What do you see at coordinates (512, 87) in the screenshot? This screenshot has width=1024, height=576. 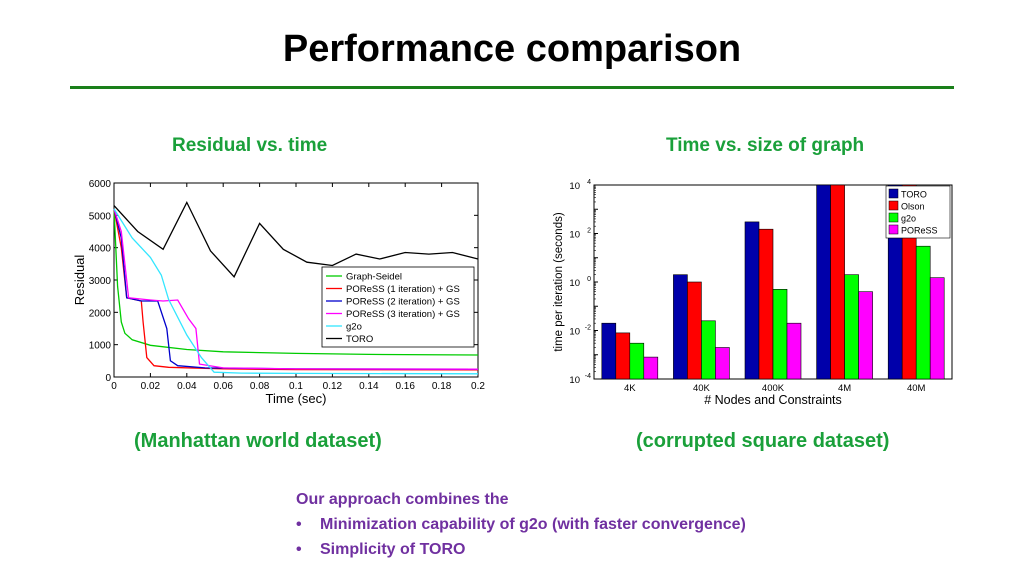 I see `title-divider` at bounding box center [512, 87].